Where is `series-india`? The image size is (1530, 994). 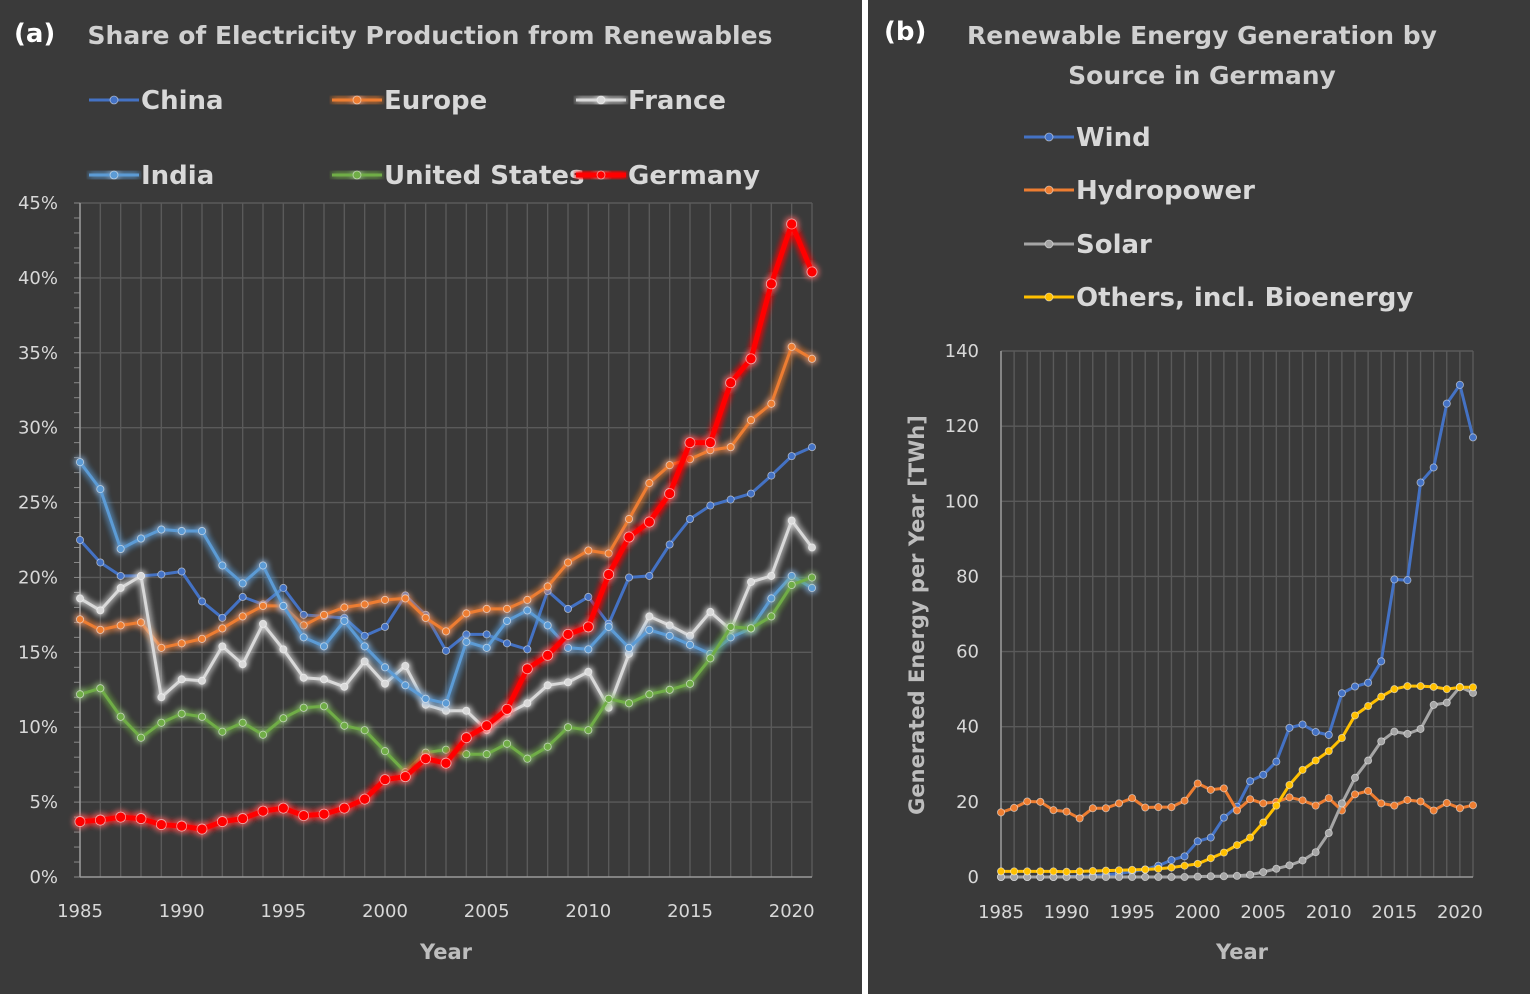 series-india is located at coordinates (446, 583).